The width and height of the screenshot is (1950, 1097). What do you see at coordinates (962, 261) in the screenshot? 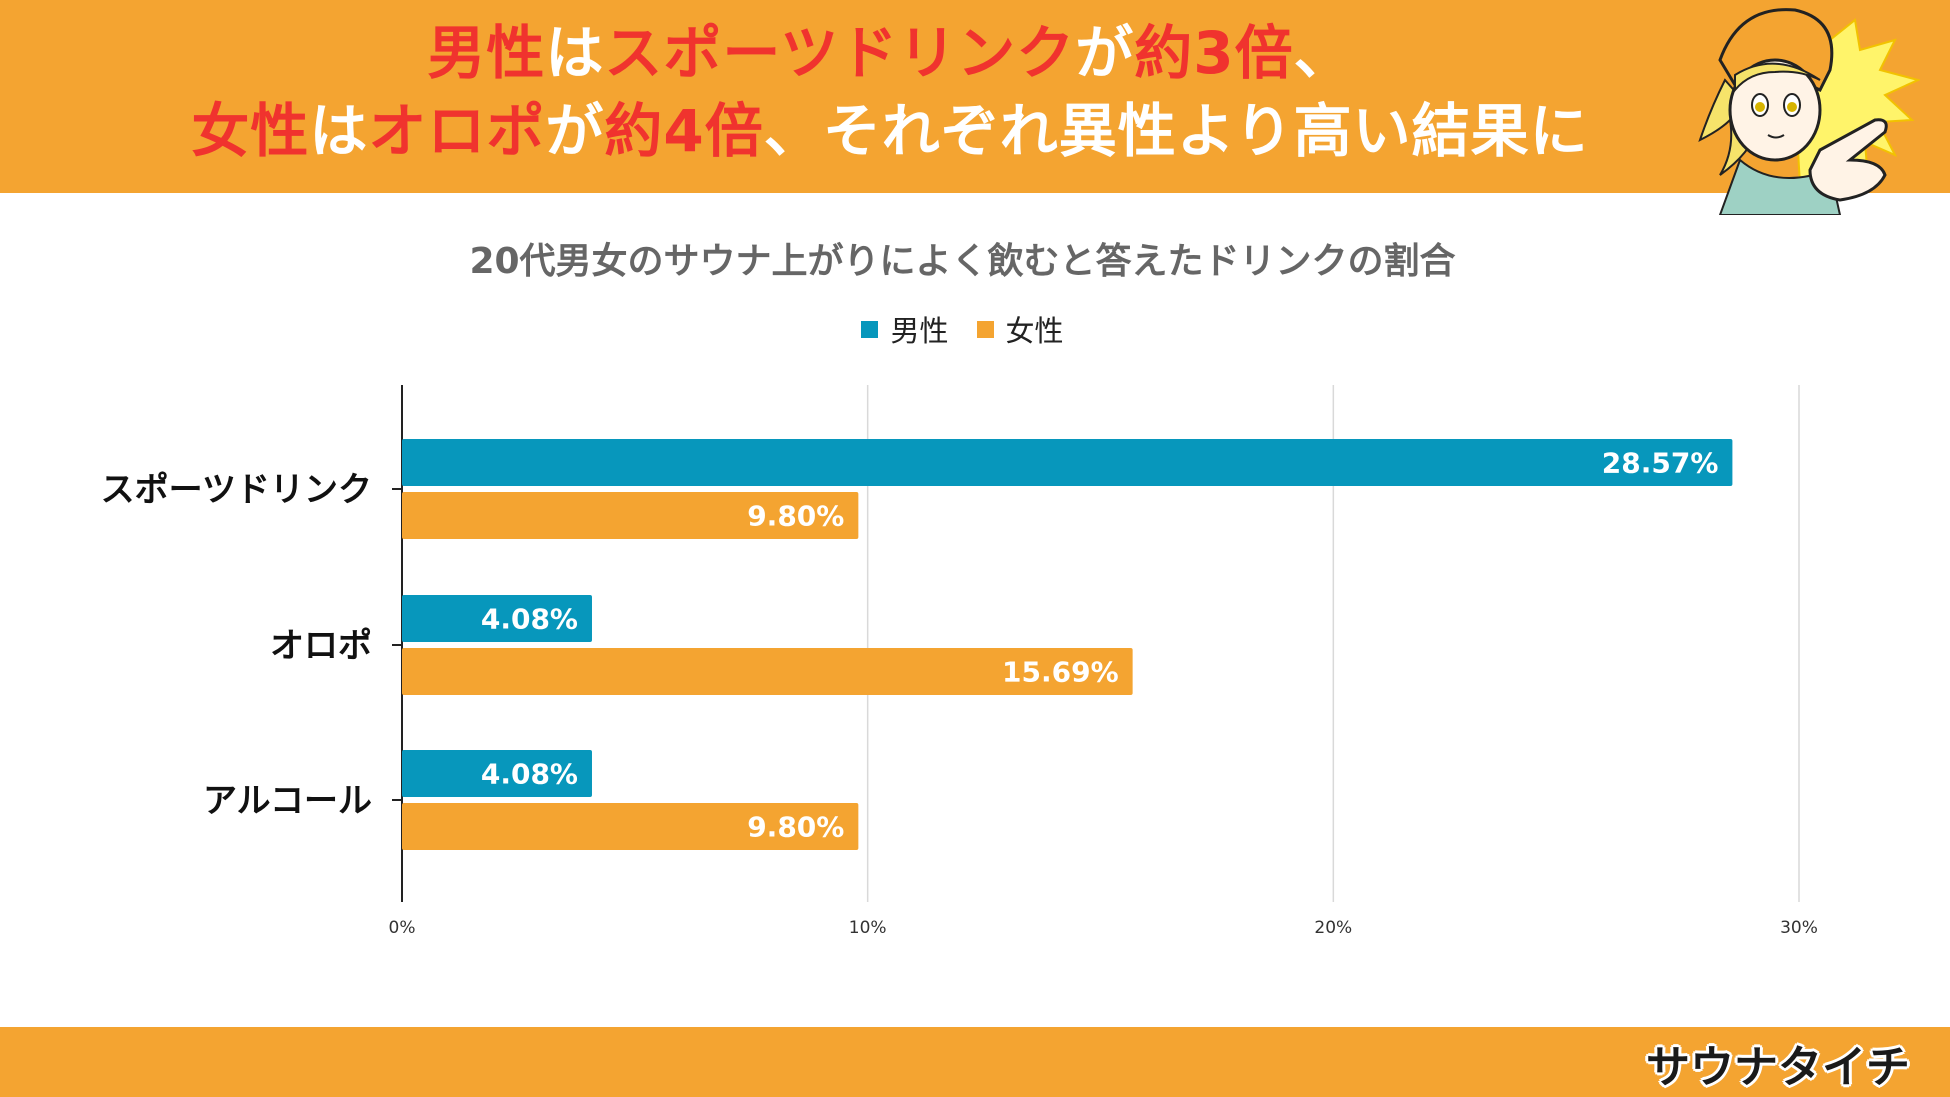
I see `chart-title: 20代男女のサウナ上がりによく飲むと答えたドリンクの割合` at bounding box center [962, 261].